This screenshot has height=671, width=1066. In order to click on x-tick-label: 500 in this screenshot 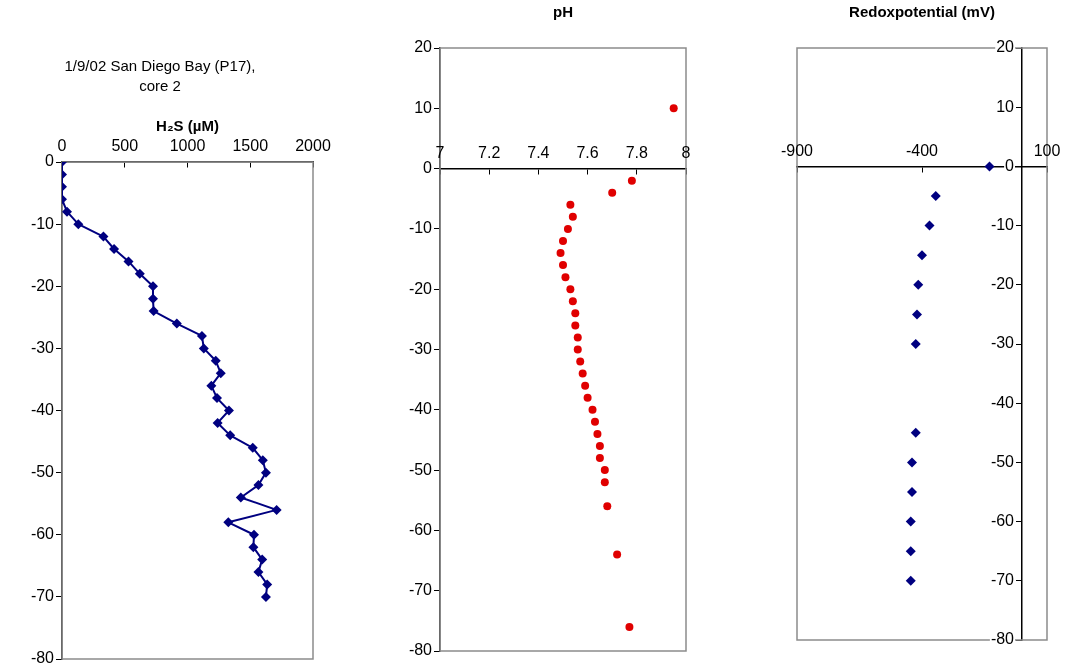, I will do `click(125, 146)`.